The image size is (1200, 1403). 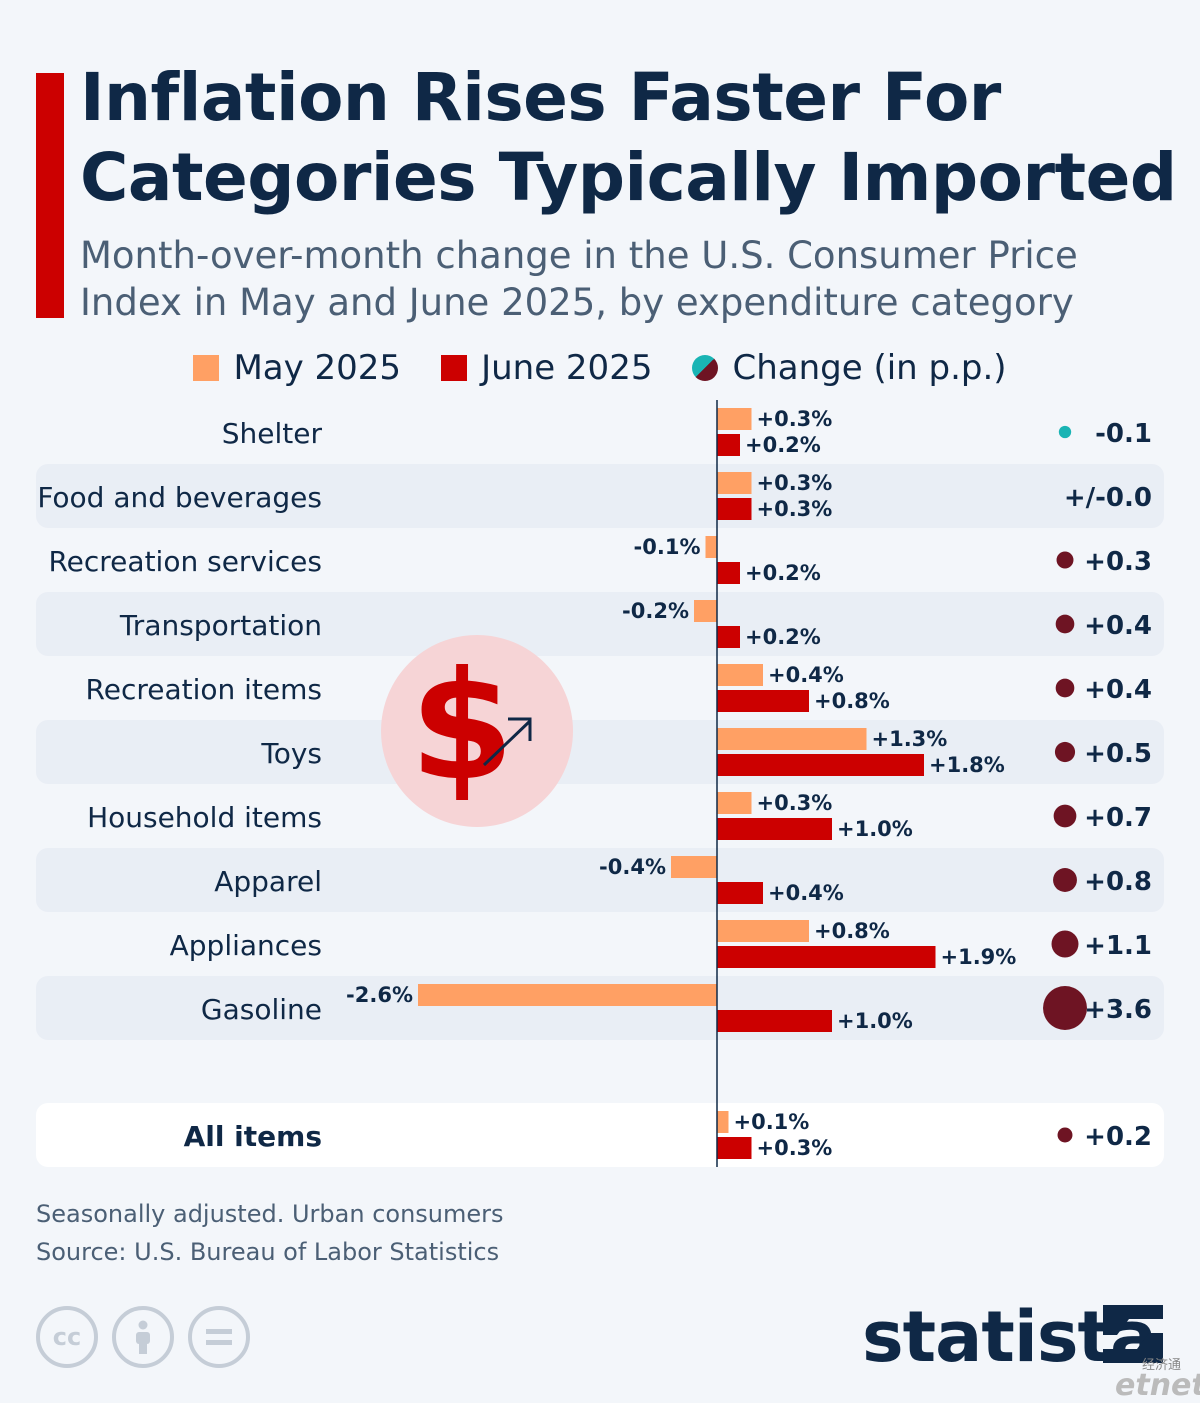 What do you see at coordinates (1065, 752) in the screenshot?
I see `change-bubble-toys` at bounding box center [1065, 752].